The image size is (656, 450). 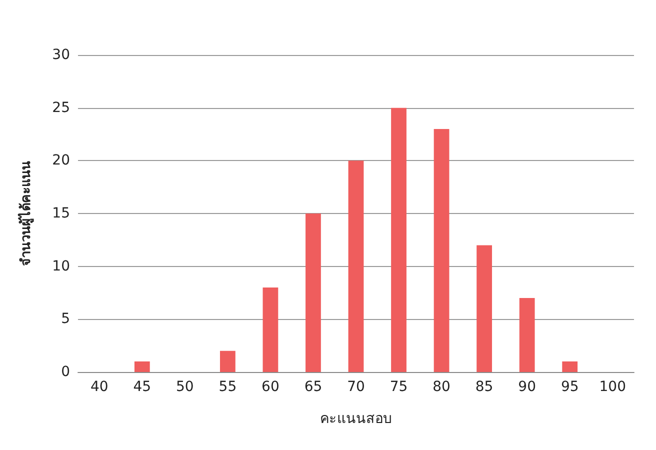 I want to click on x-tick-label: 65, so click(x=313, y=387).